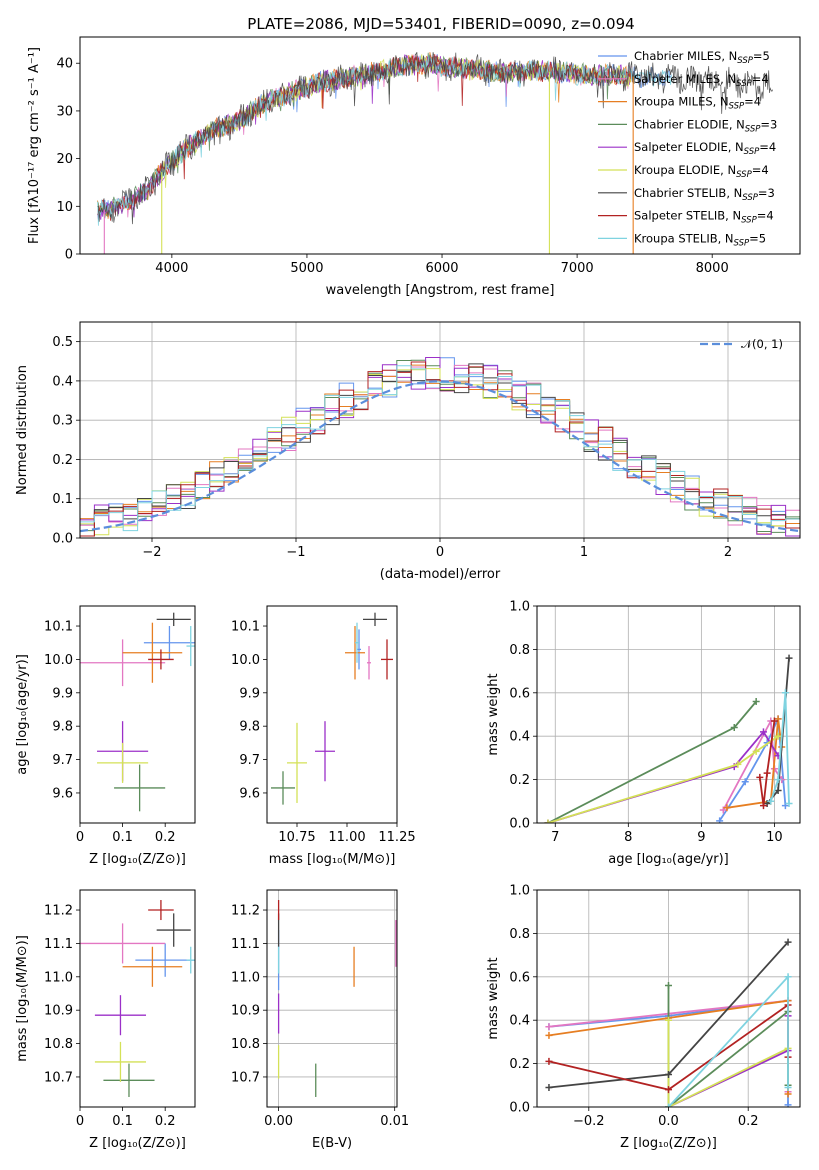 This screenshot has width=819, height=1170. What do you see at coordinates (245, 660) in the screenshot?
I see `y-tick-label: 10.0` at bounding box center [245, 660].